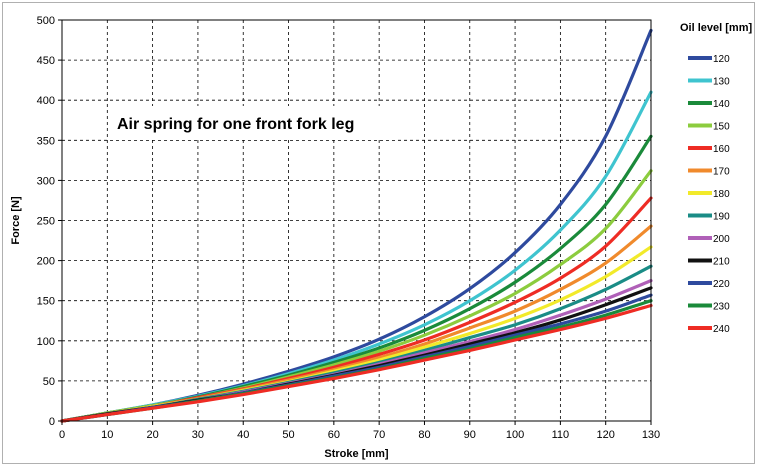 The height and width of the screenshot is (466, 757). Describe the element at coordinates (46, 141) in the screenshot. I see `y-tick-label: 350` at that location.